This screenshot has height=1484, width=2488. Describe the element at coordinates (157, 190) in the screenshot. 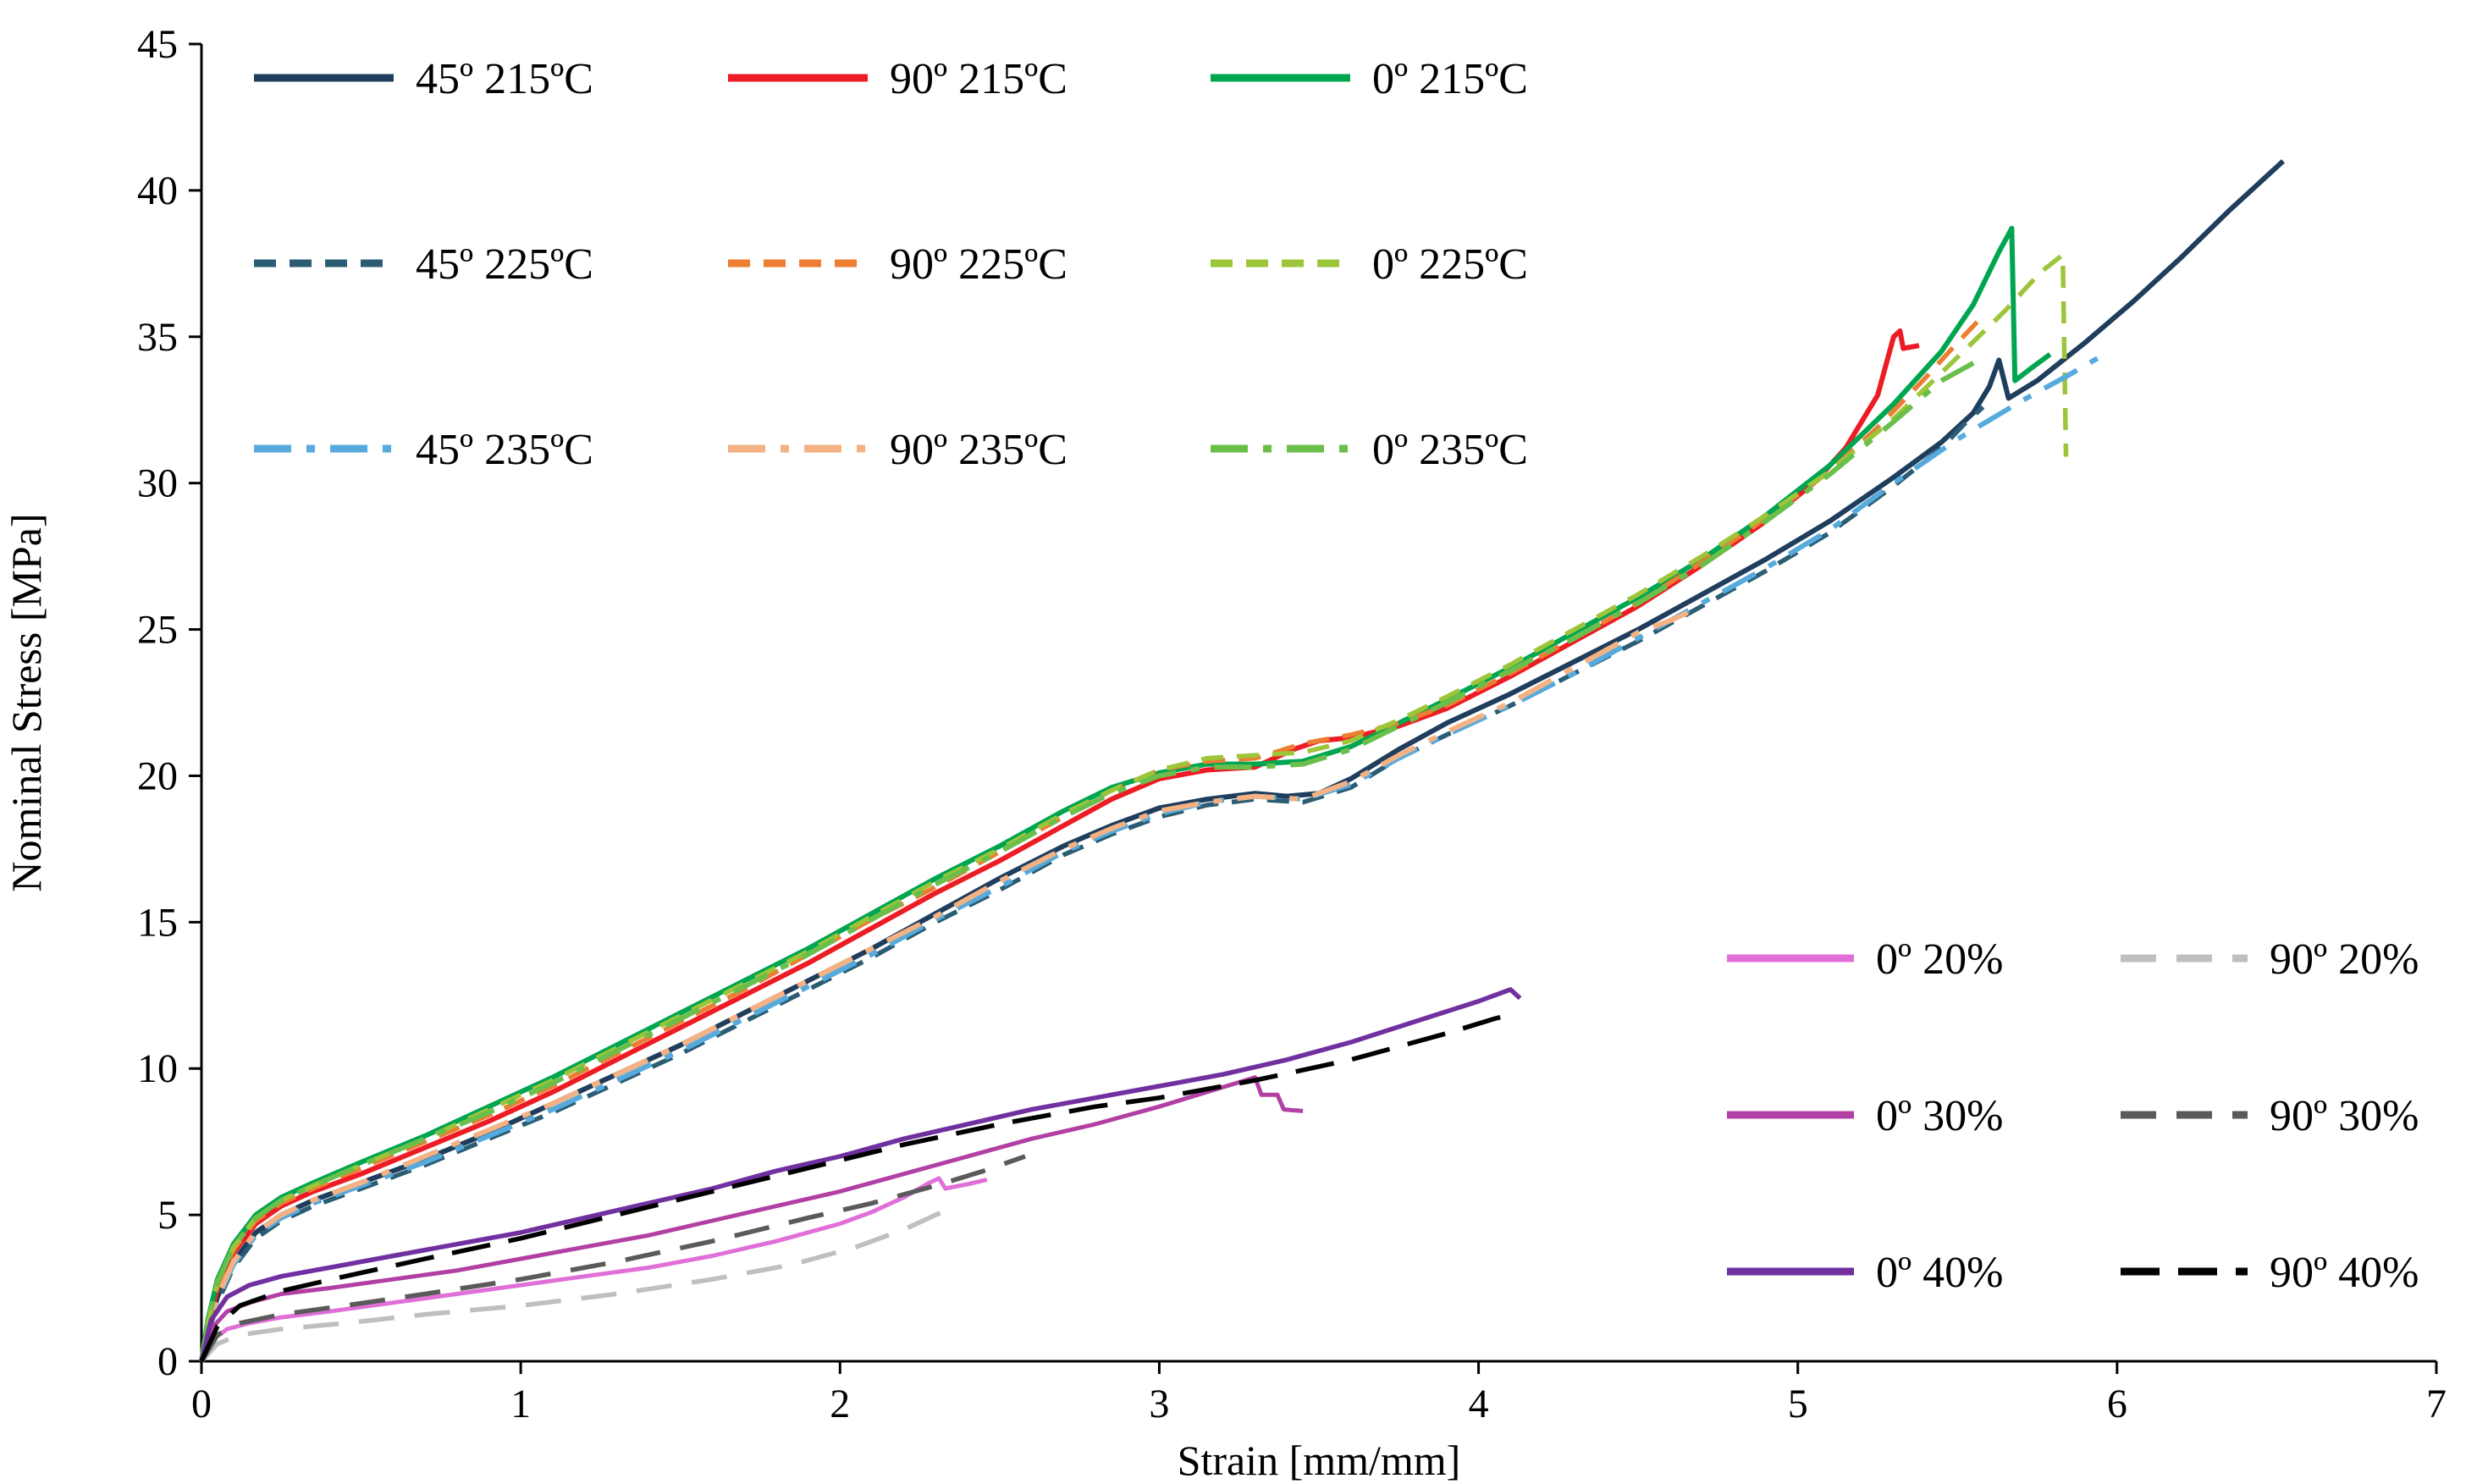

I see `y-tick-label: 40` at that location.